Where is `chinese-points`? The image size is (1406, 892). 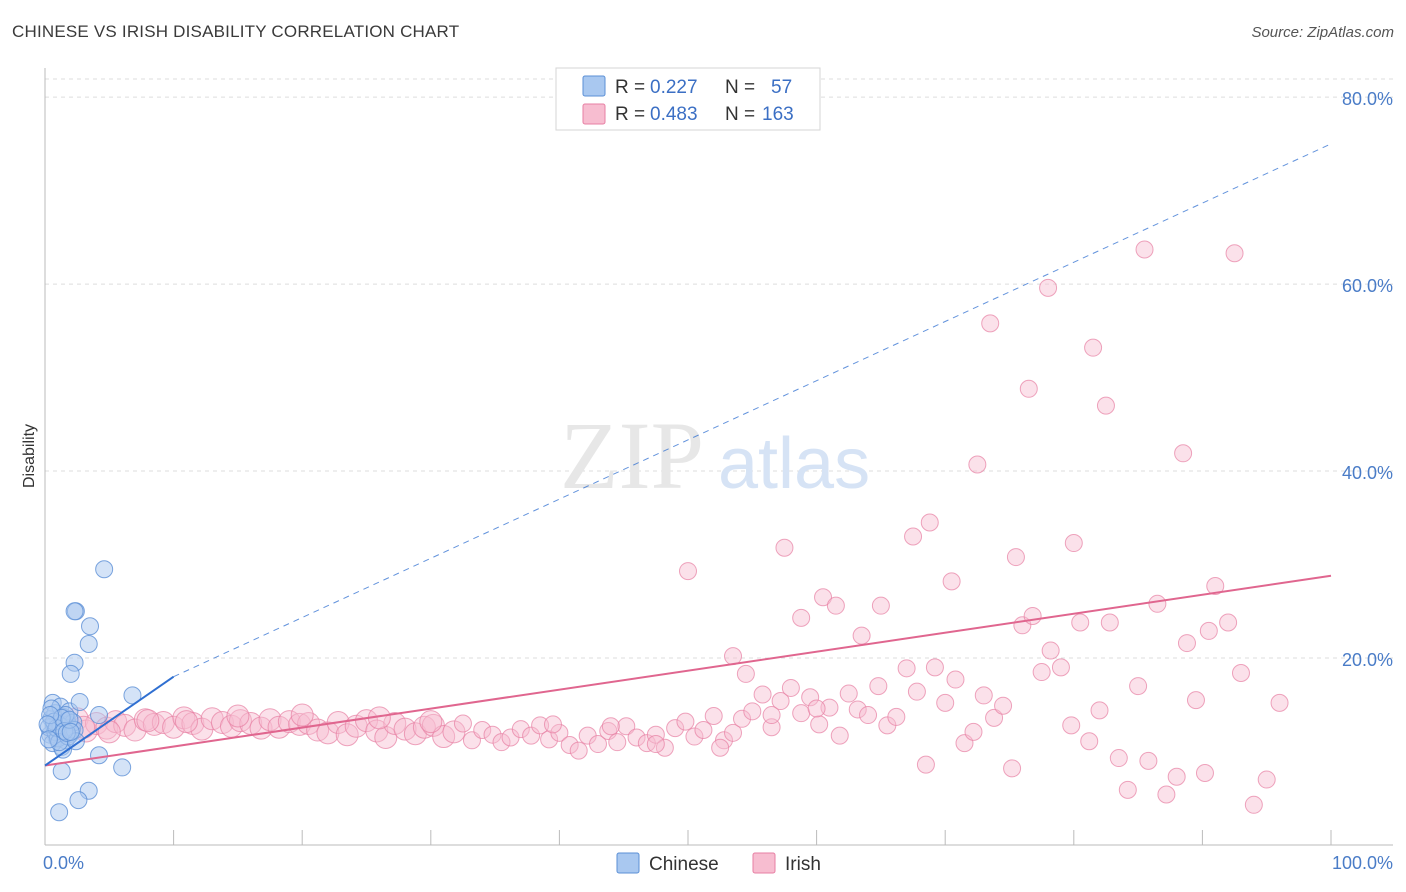
chinese-points is located at coordinates (90, 691).